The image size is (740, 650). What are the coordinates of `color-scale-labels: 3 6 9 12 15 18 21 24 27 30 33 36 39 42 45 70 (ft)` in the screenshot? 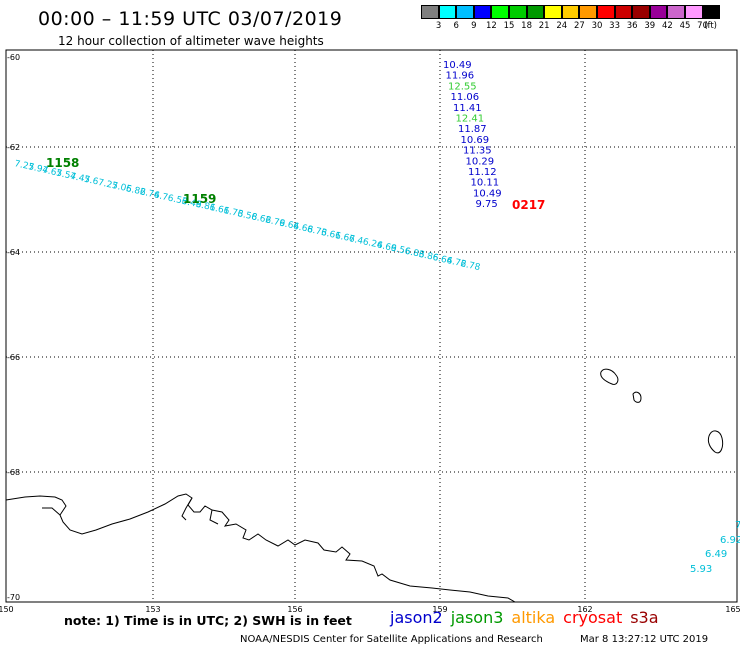 It's located at (580, 27).